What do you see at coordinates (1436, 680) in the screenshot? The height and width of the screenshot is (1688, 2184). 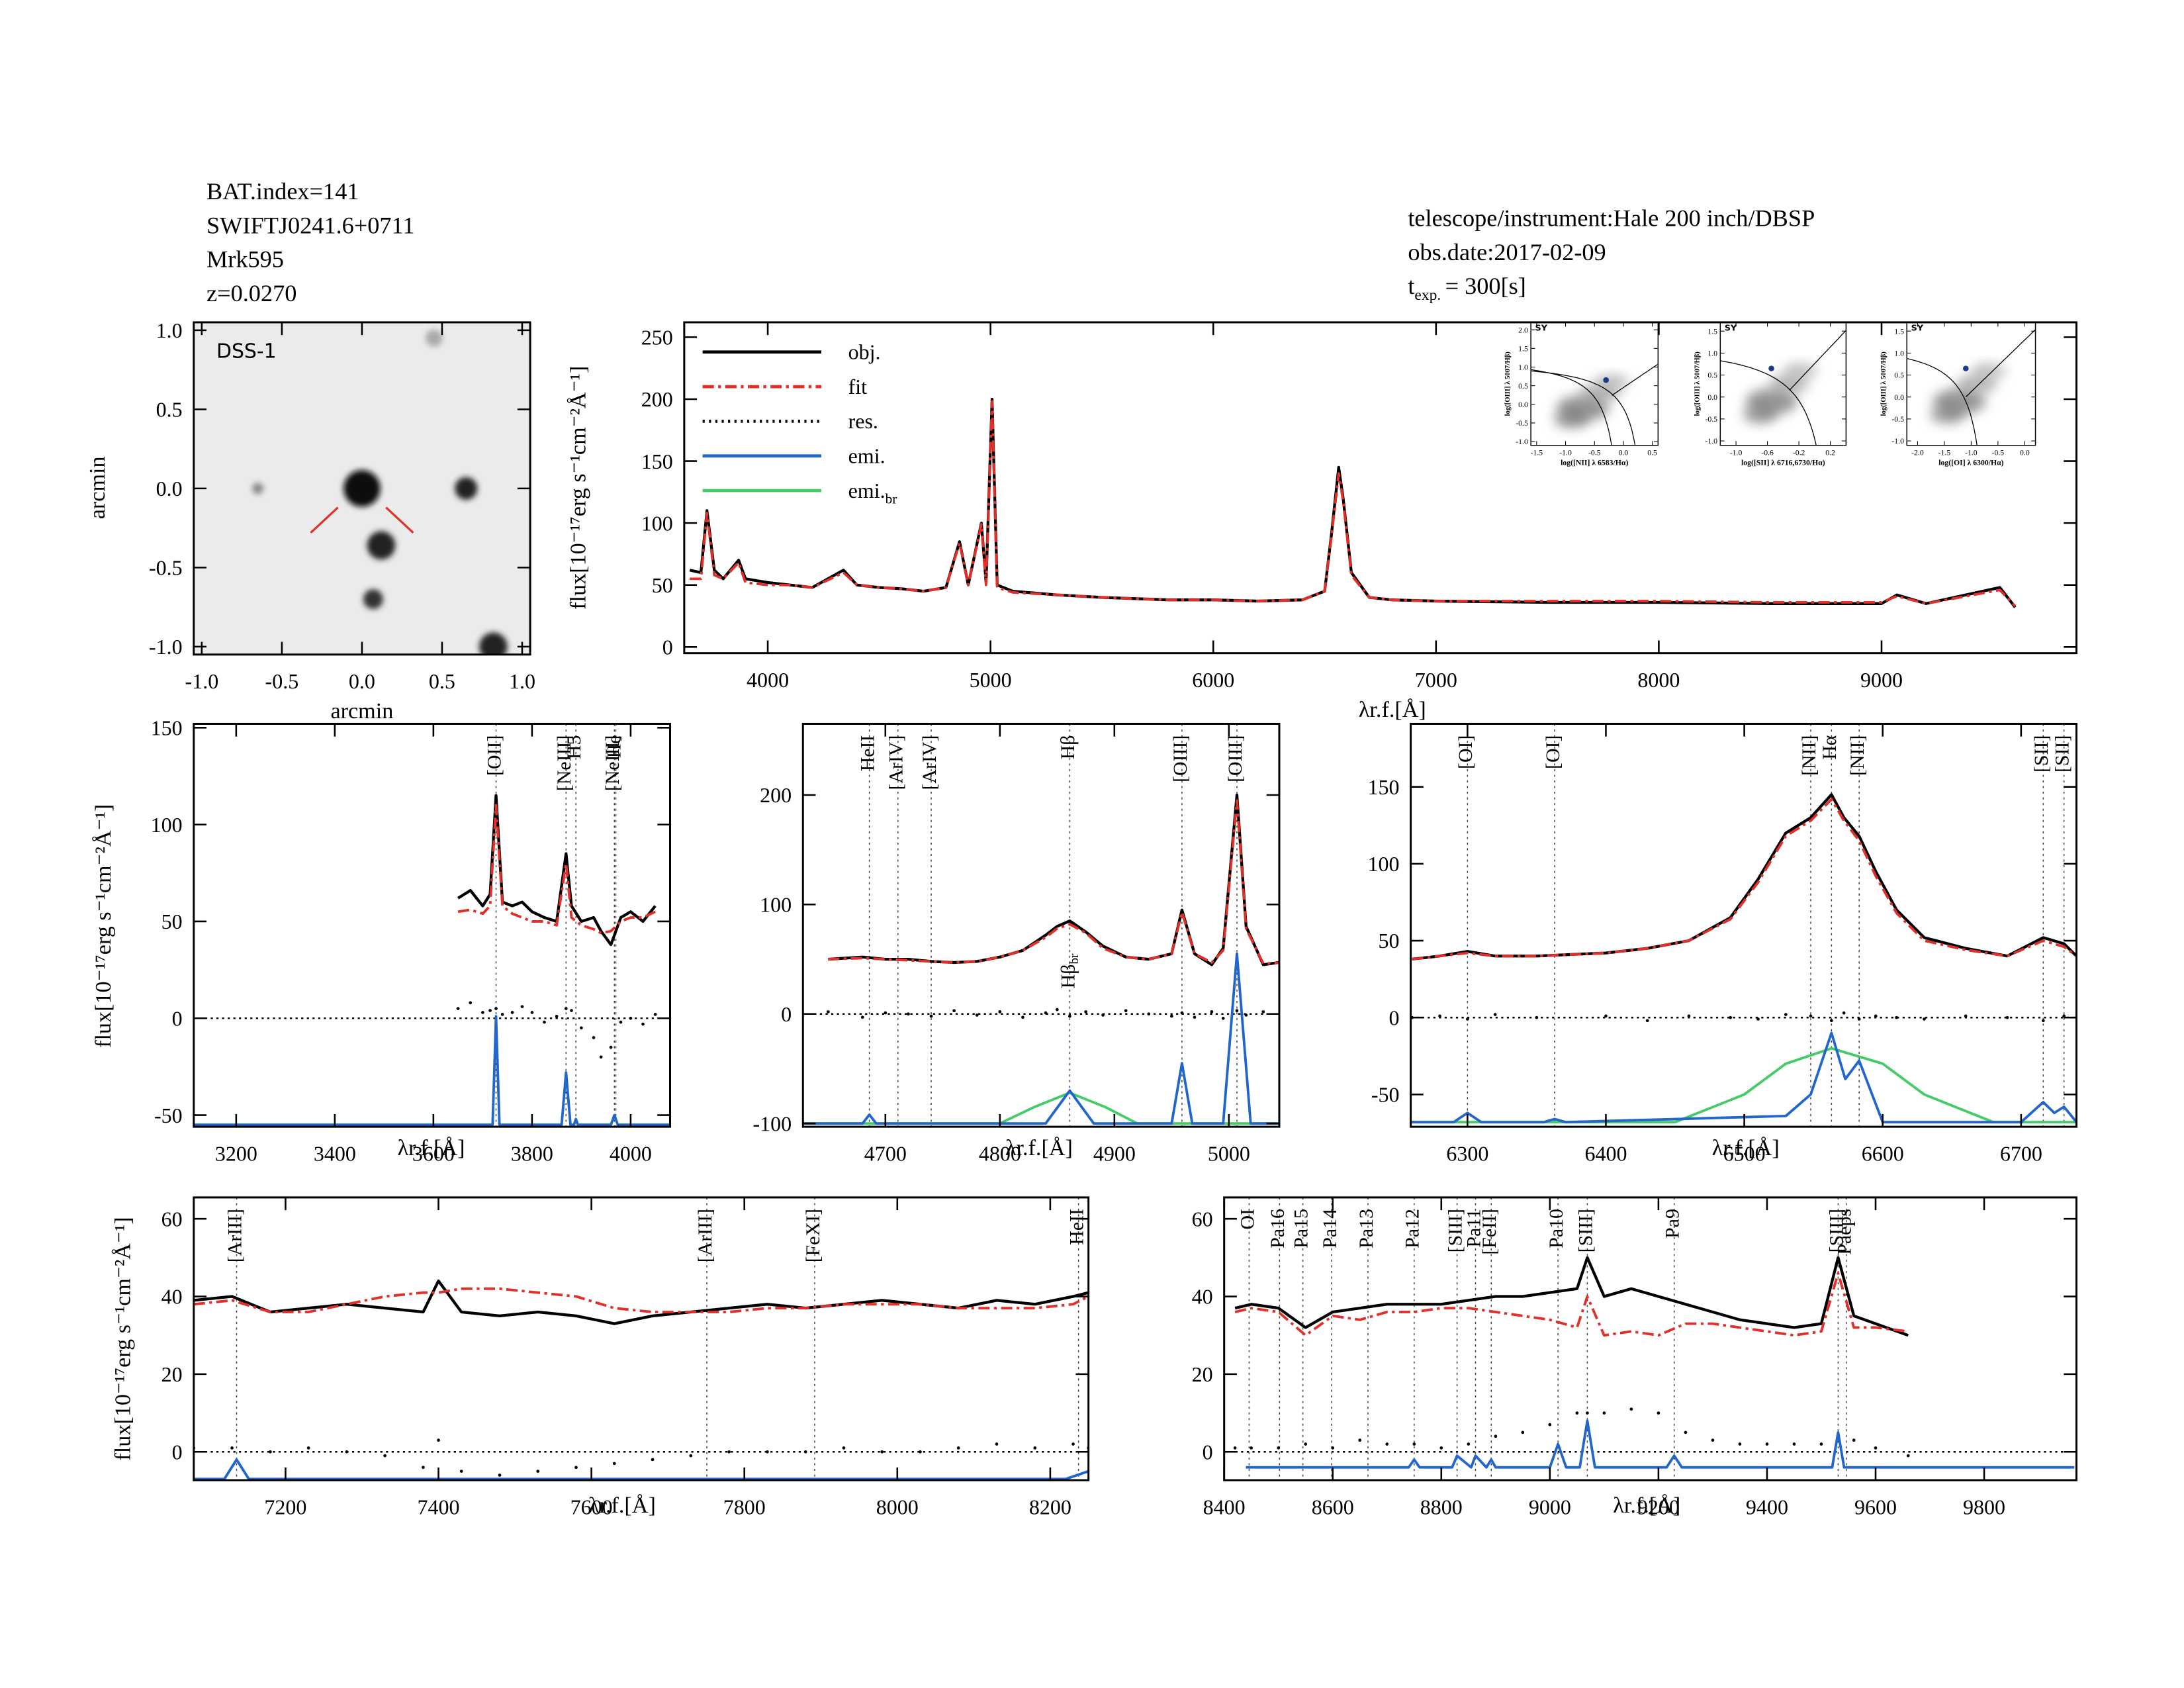 I see `x-tick-label: 7000` at bounding box center [1436, 680].